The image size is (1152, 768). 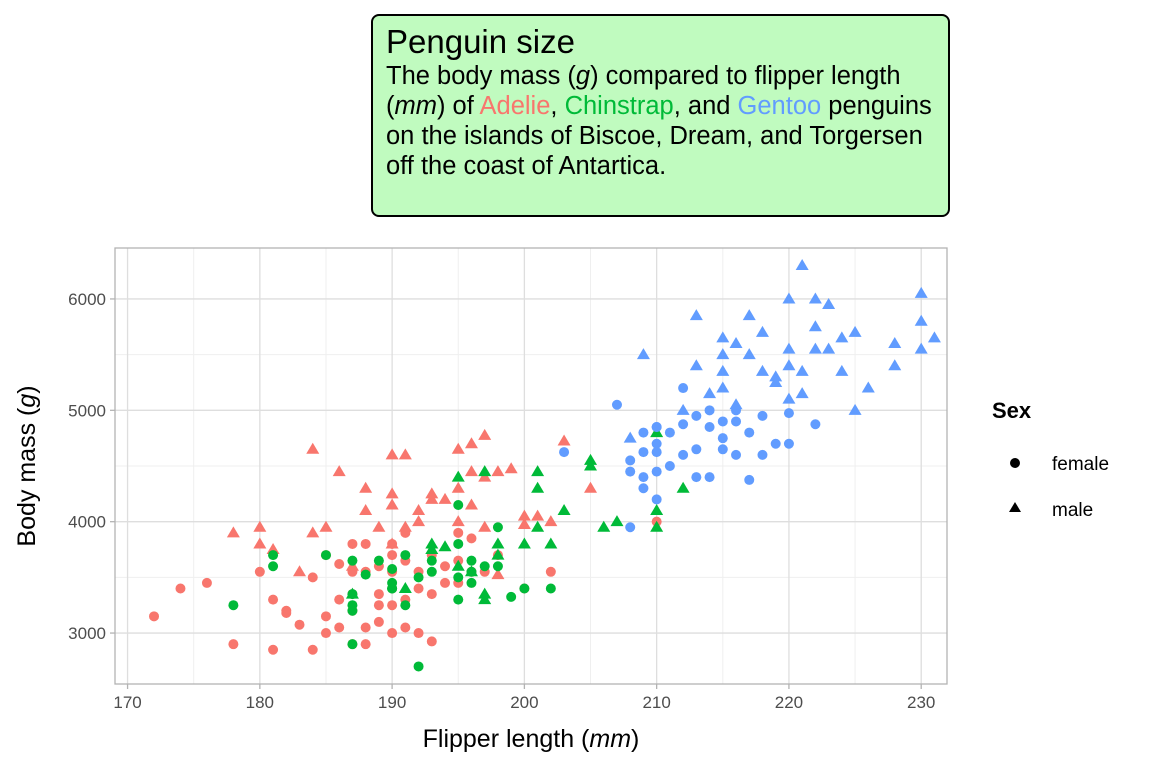 I want to click on y-axis-ticks: 3000 4000 5000 6000, so click(x=91, y=466).